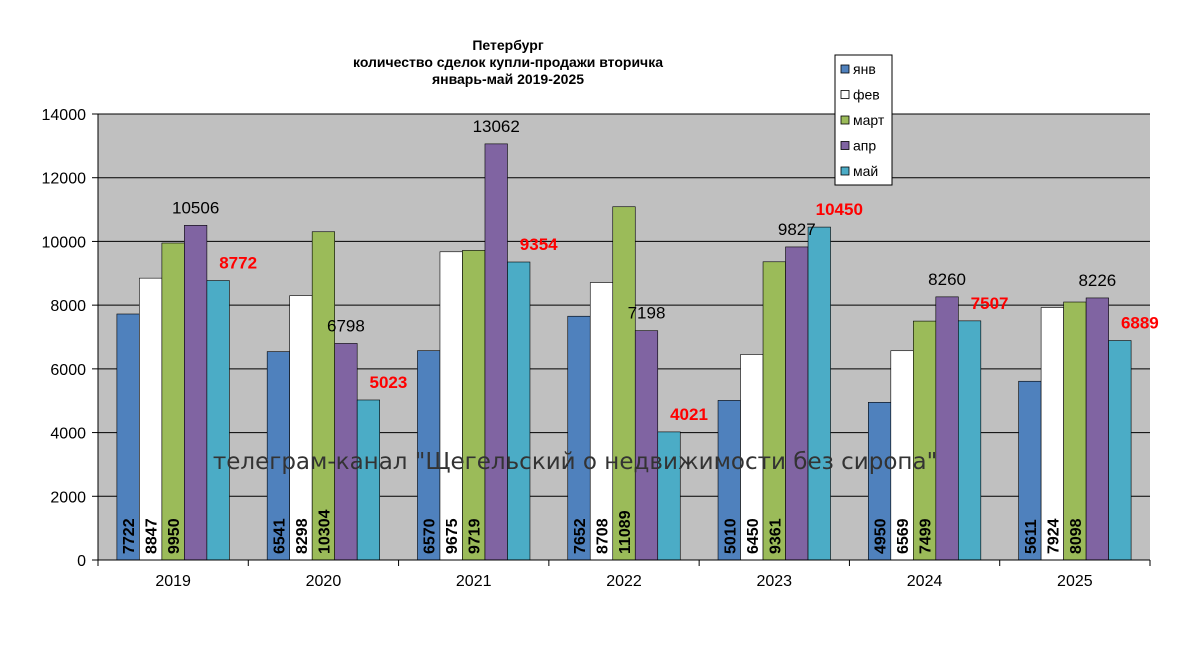  Describe the element at coordinates (903, 536) in the screenshot. I see `inside-label-2024-фев: 6569` at that location.